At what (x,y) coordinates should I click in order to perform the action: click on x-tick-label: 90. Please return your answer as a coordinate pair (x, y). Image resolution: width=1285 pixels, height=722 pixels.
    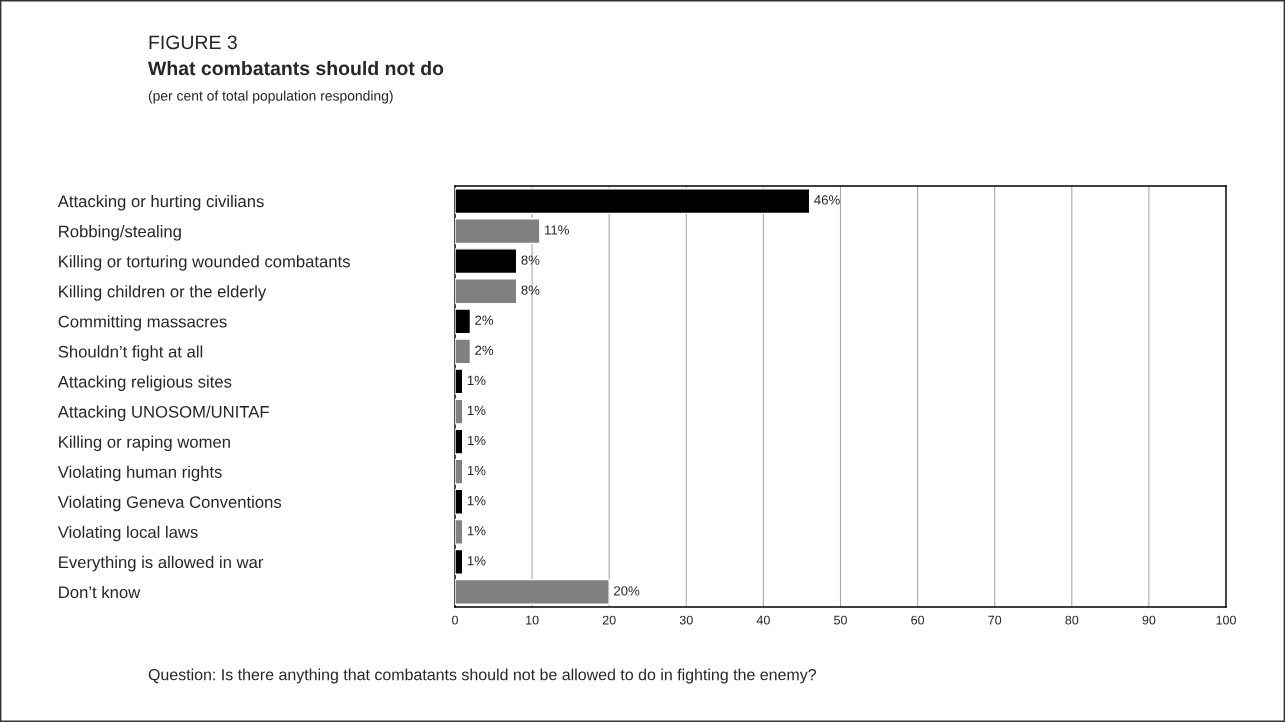
    Looking at the image, I should click on (1149, 620).